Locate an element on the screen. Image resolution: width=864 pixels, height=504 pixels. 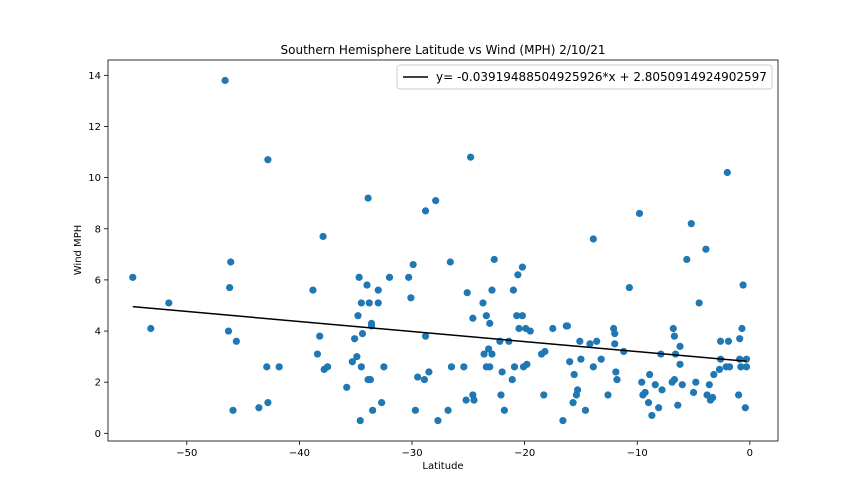
y-tick-label: 10 is located at coordinates (94, 178).